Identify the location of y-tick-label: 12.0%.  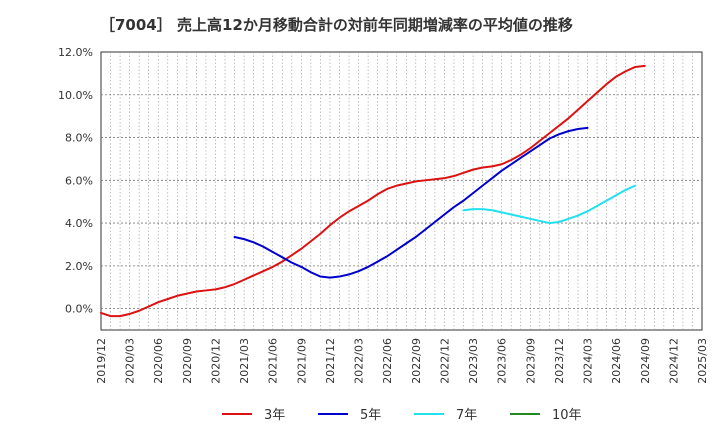
(75, 52).